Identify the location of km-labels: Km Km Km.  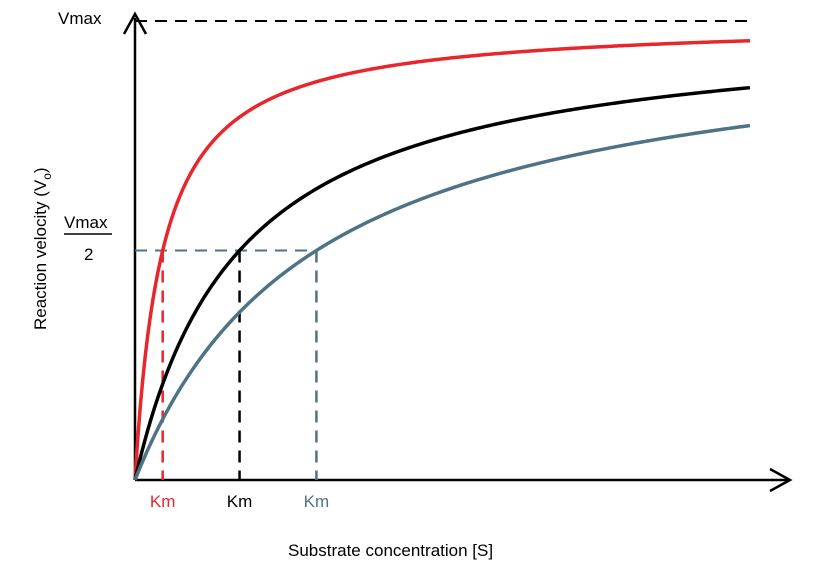
(239, 501).